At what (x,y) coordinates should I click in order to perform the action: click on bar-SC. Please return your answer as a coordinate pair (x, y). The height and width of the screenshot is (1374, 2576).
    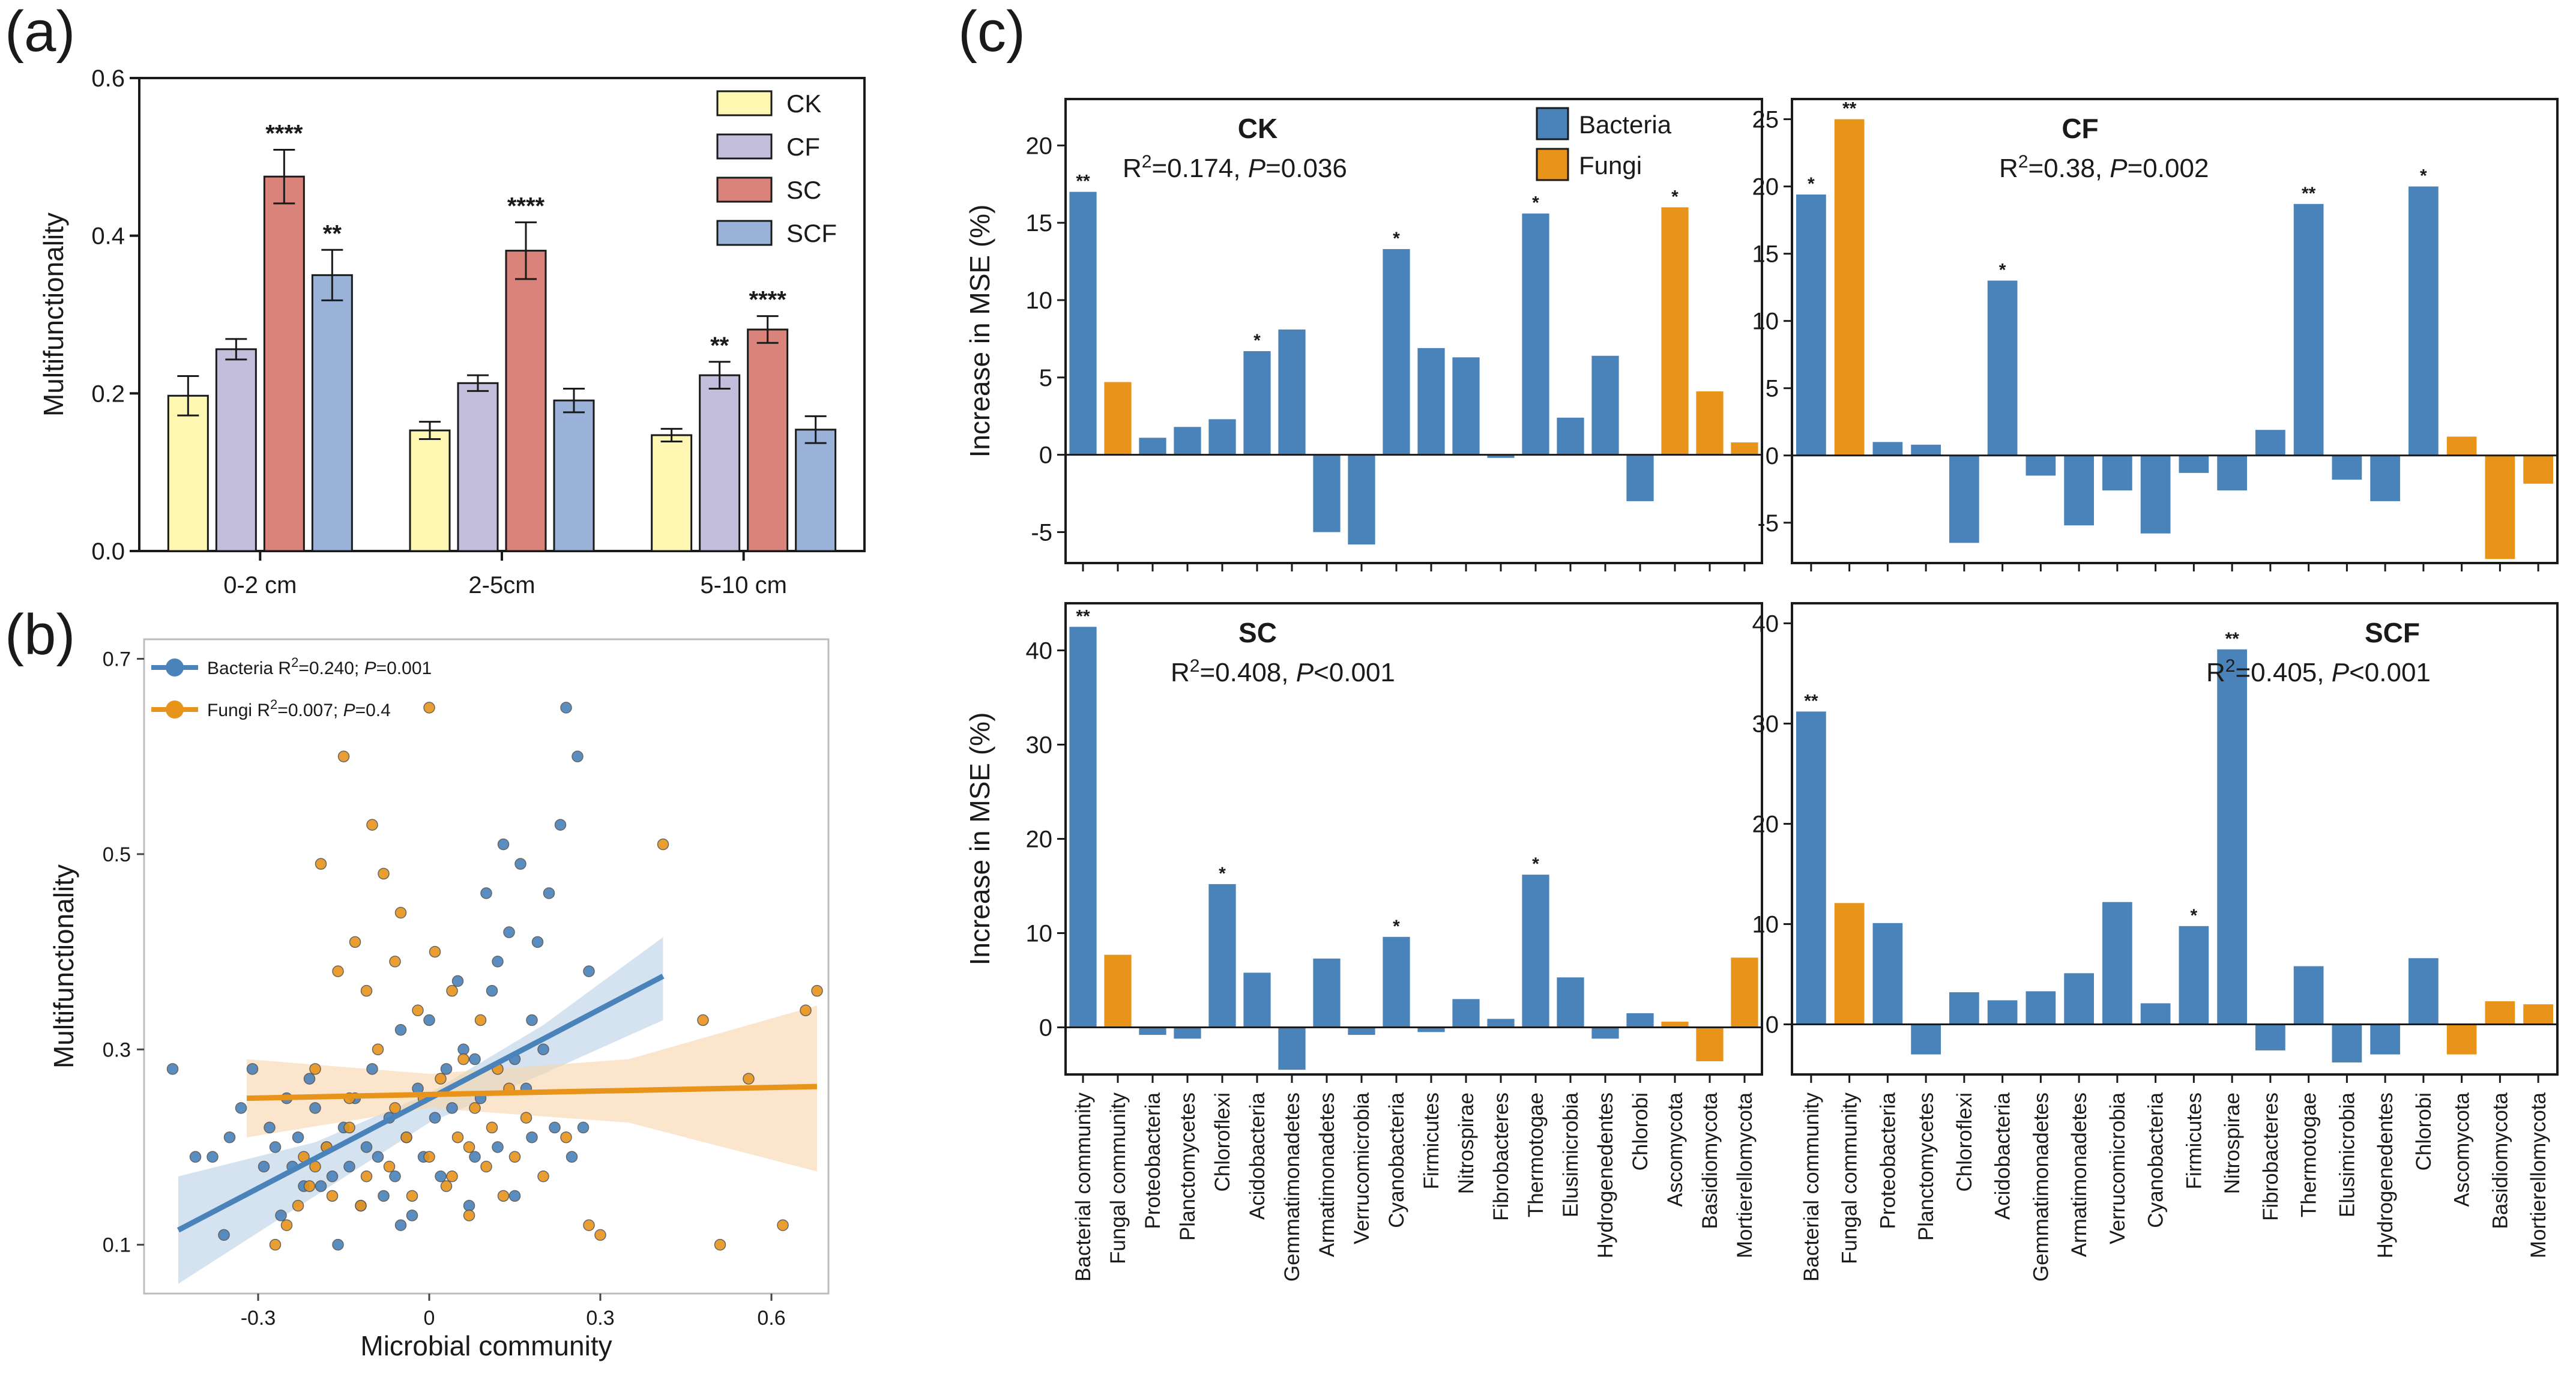
    Looking at the image, I should click on (768, 440).